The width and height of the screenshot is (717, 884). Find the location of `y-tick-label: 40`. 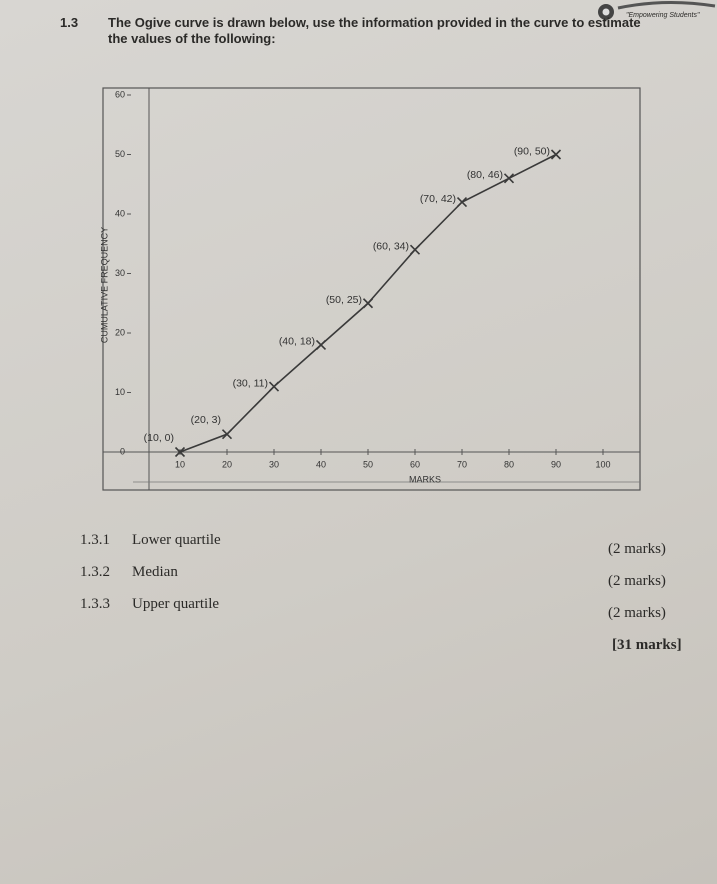

y-tick-label: 40 is located at coordinates (120, 213).